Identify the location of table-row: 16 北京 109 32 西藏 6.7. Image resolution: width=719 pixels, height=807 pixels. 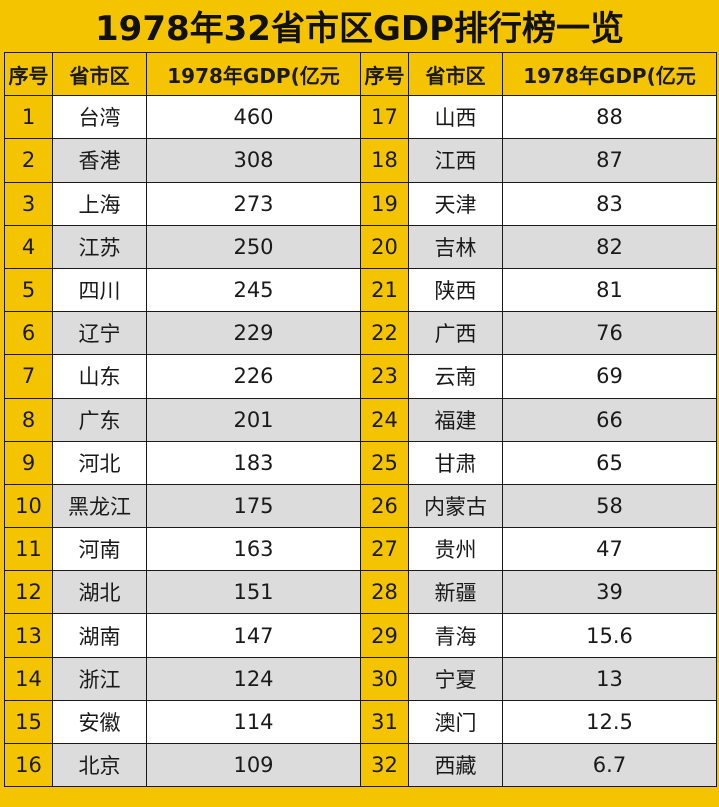
(360, 765).